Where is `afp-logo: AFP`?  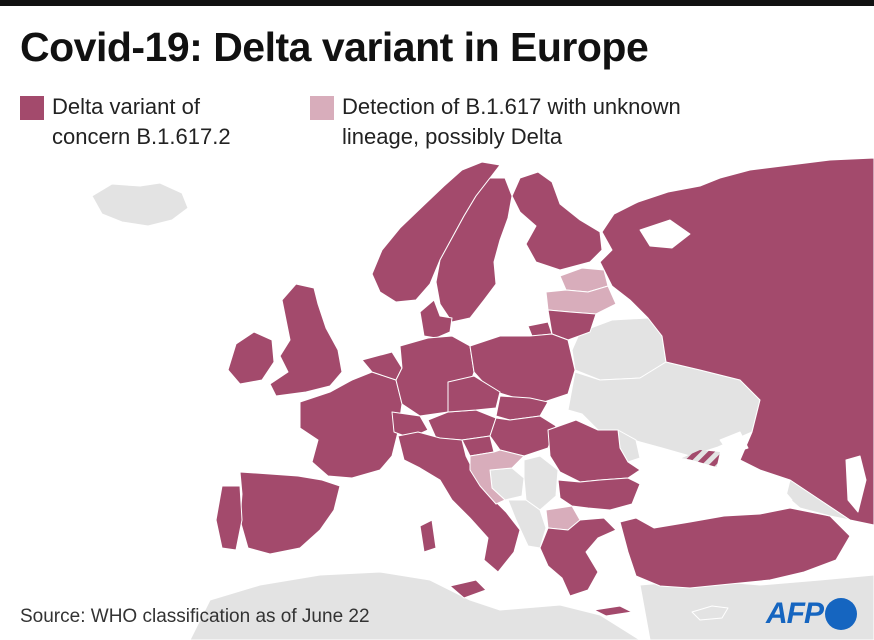 afp-logo: AFP is located at coordinates (811, 614).